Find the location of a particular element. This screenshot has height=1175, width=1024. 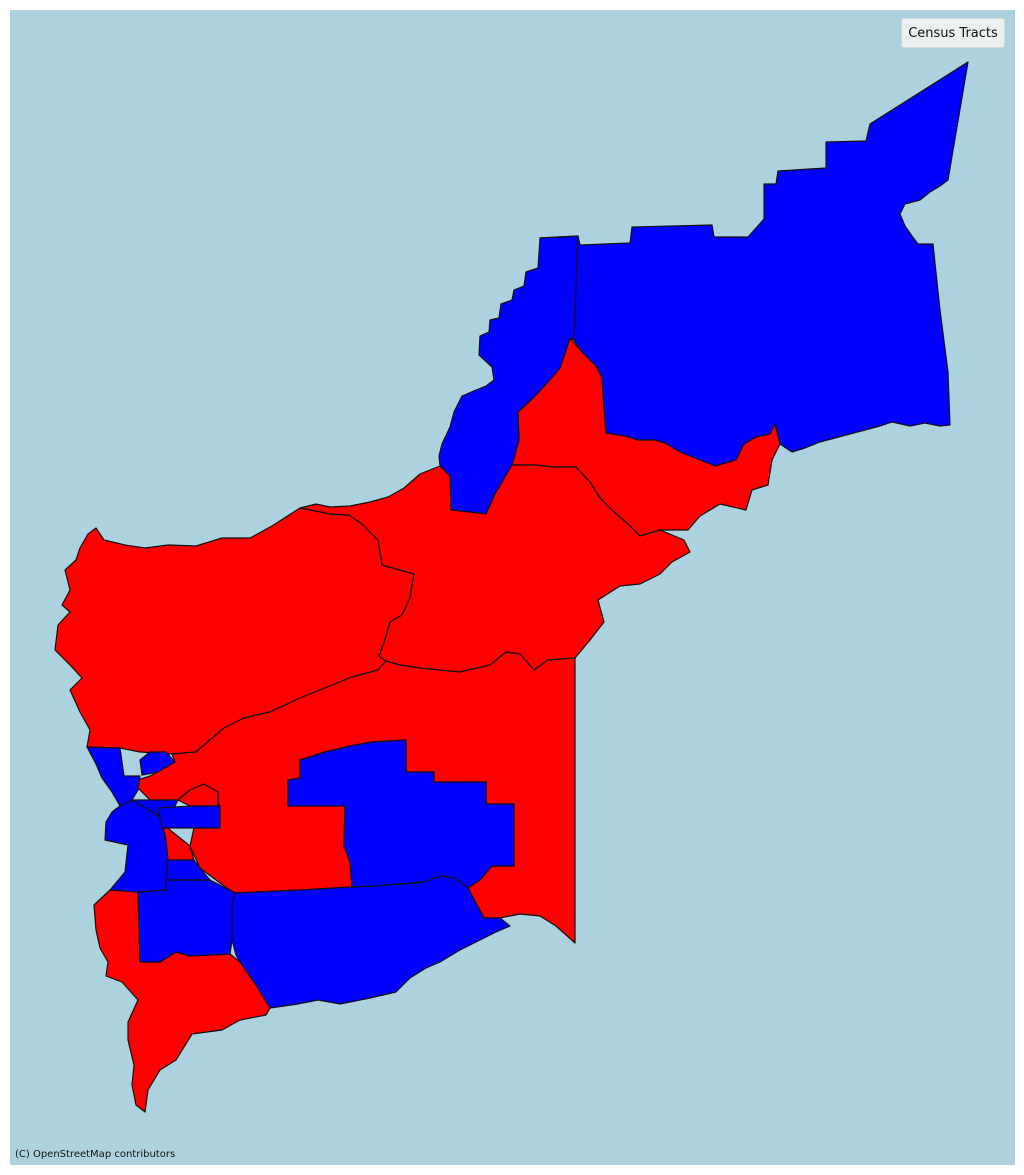

attribution-text: (C) OpenStreetMap contributors is located at coordinates (95, 1154).